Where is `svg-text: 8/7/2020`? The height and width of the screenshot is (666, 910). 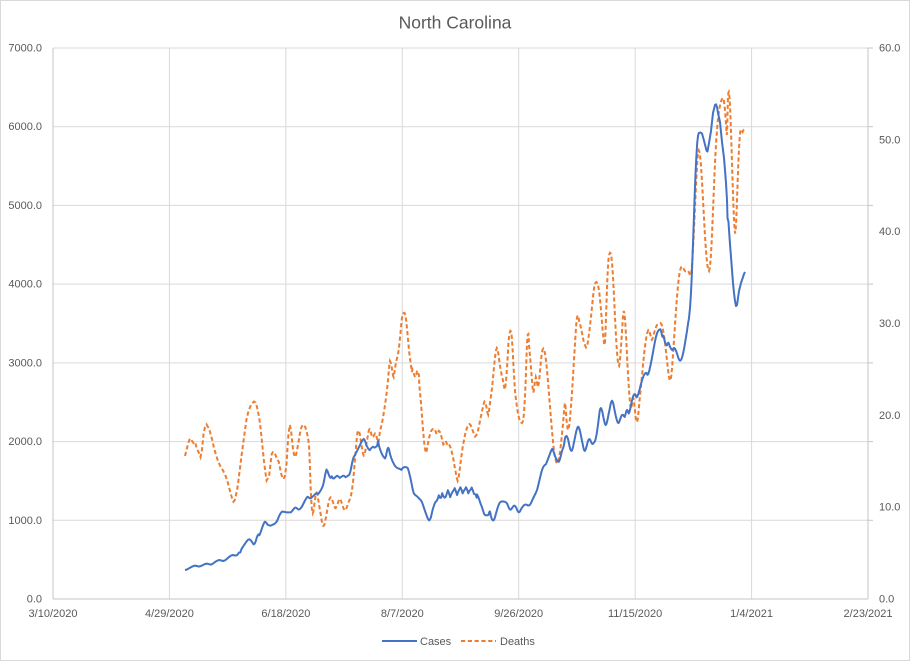
svg-text: 8/7/2020 is located at coordinates (402, 614).